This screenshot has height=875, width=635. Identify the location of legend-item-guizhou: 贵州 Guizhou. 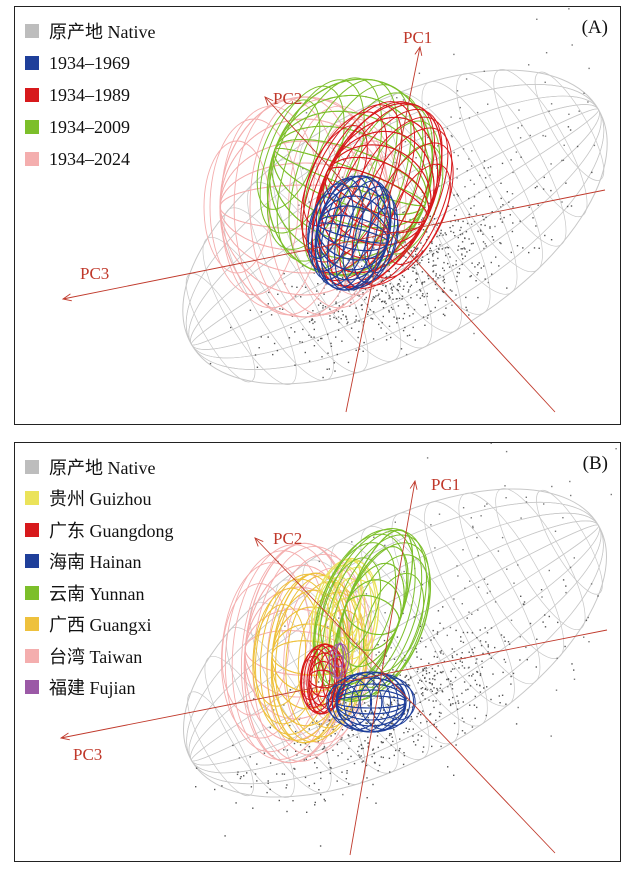
(99, 499).